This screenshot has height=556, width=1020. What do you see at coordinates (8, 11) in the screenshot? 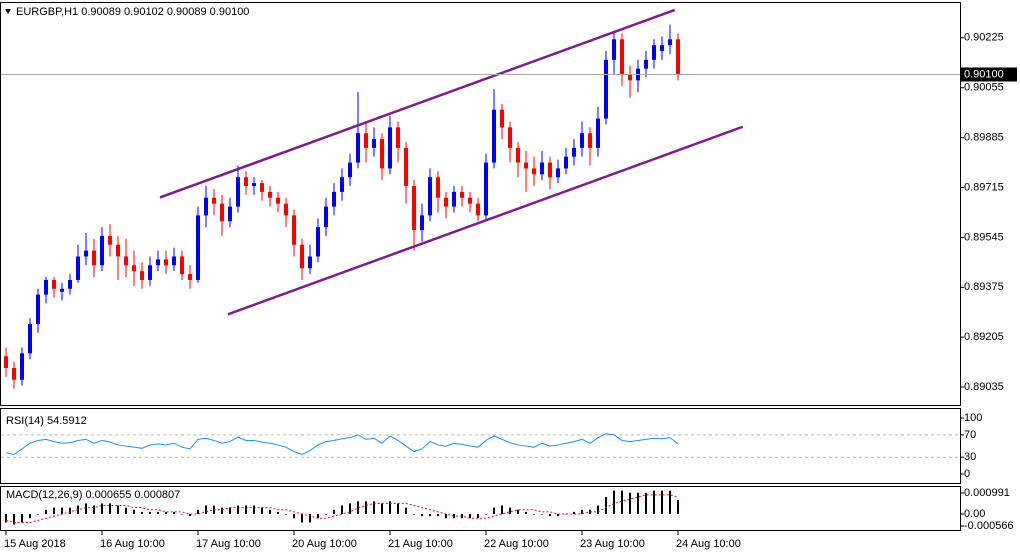
I see `symbol-menu-arrow` at bounding box center [8, 11].